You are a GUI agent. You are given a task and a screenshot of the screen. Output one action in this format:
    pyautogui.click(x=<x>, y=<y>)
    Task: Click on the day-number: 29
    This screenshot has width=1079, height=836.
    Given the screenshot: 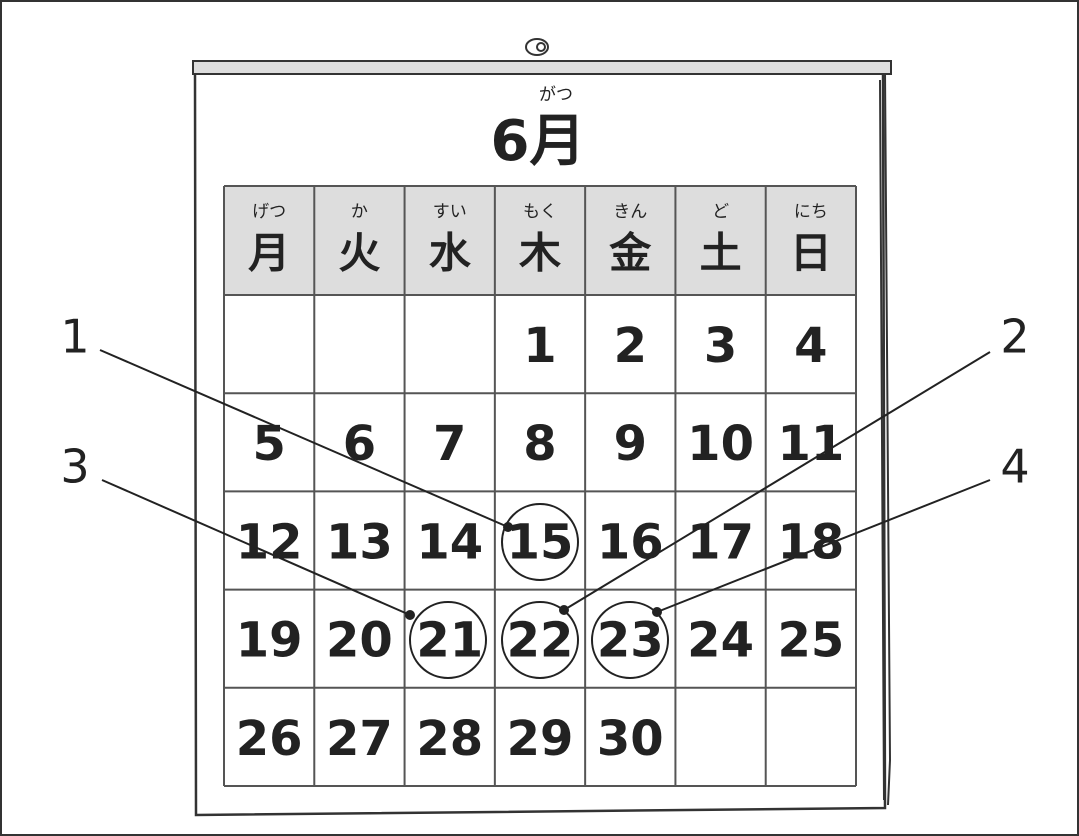 What is the action you would take?
    pyautogui.click(x=540, y=739)
    